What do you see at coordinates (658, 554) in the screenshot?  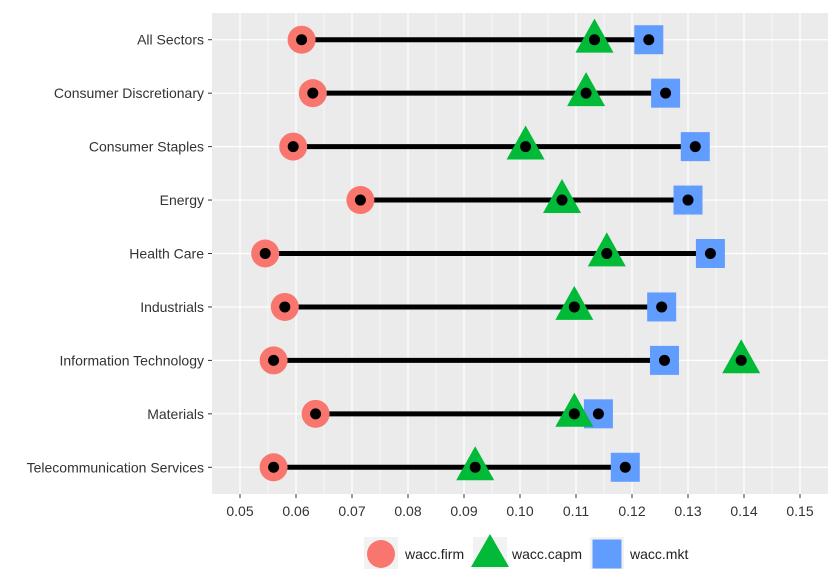 I see `legend-label: wacc.mkt` at bounding box center [658, 554].